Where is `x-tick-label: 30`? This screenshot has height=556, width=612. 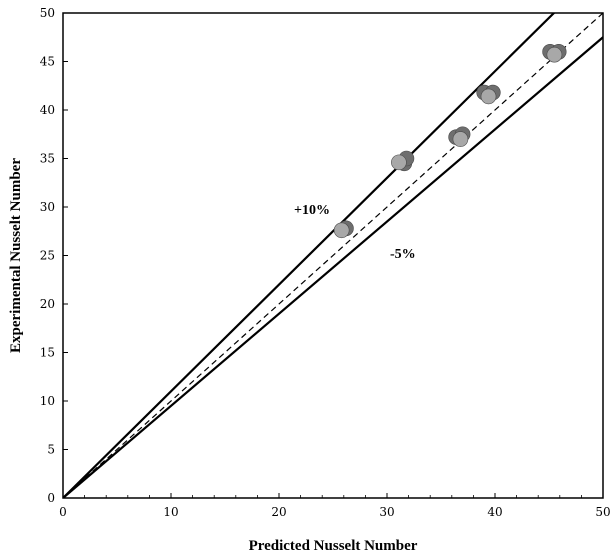
x-tick-label: 30 is located at coordinates (386, 512).